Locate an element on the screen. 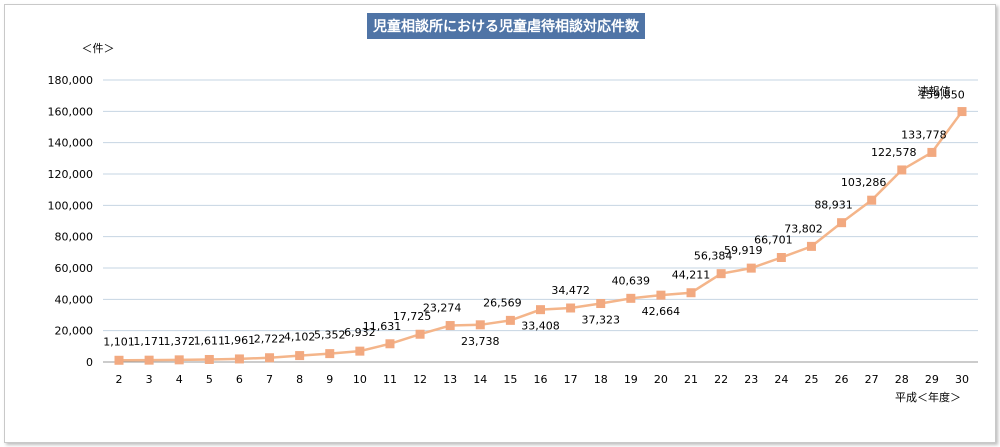  x-tick-label: 3 is located at coordinates (149, 379).